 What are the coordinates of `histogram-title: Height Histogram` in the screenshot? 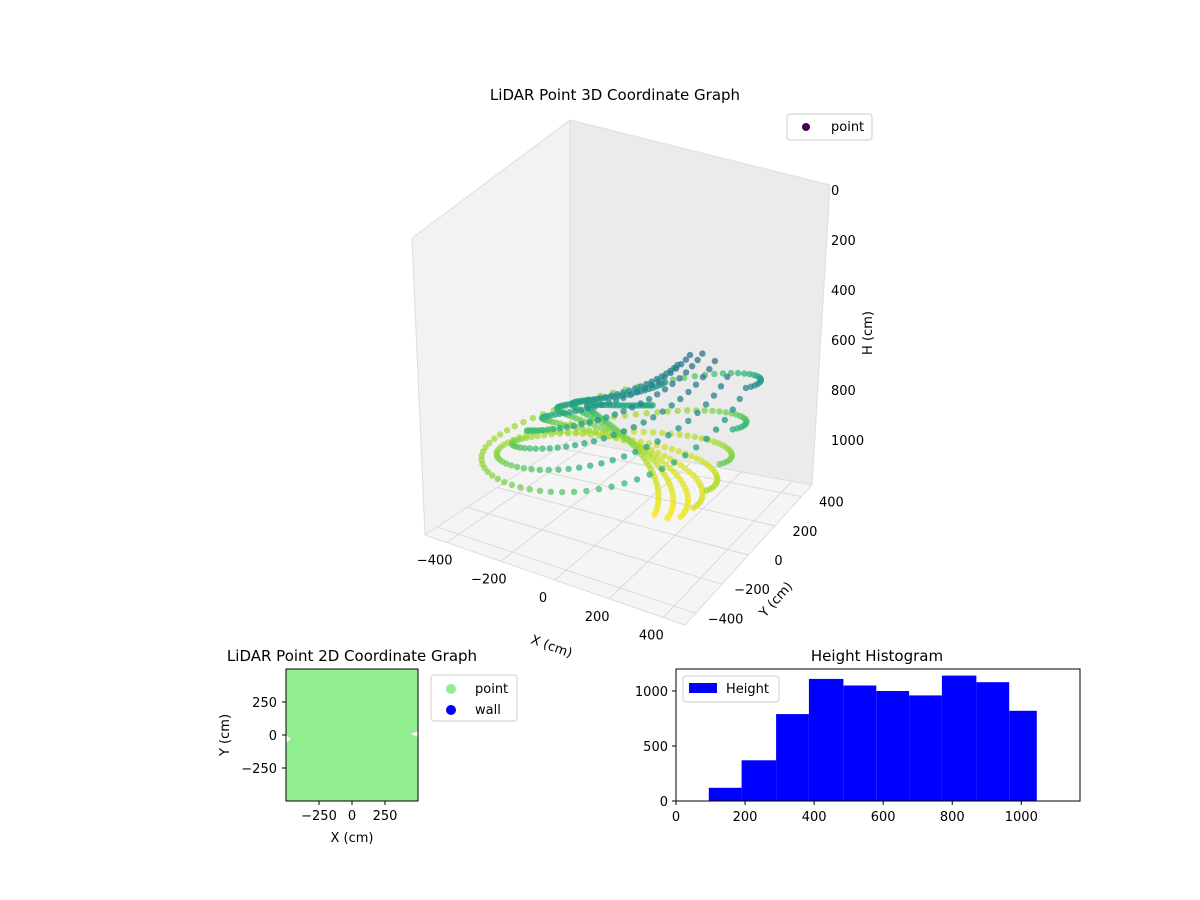 It's located at (877, 656).